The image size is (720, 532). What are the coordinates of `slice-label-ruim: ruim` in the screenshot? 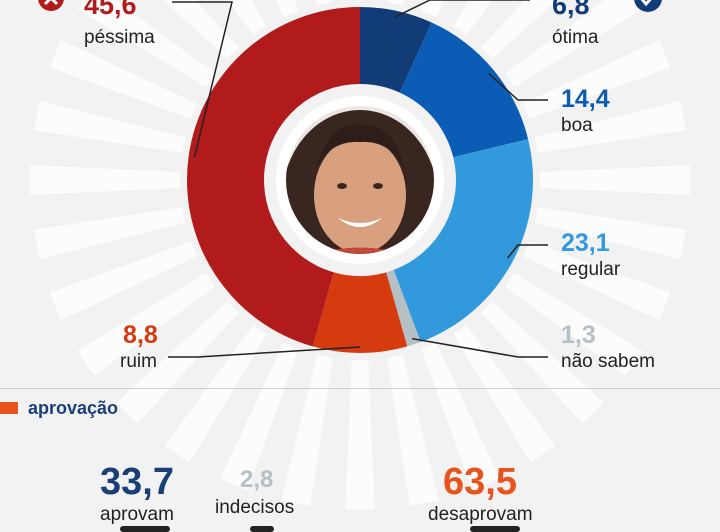 It's located at (138, 362).